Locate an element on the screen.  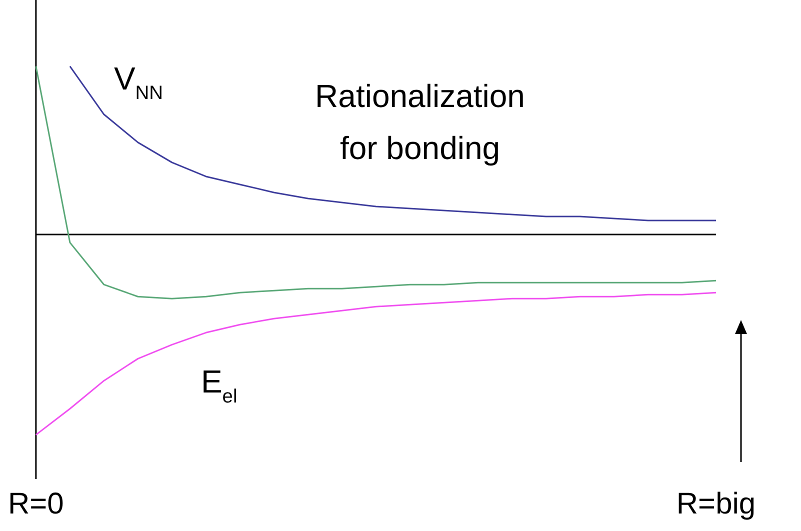
x-tick-label: R=big is located at coordinates (716, 503).